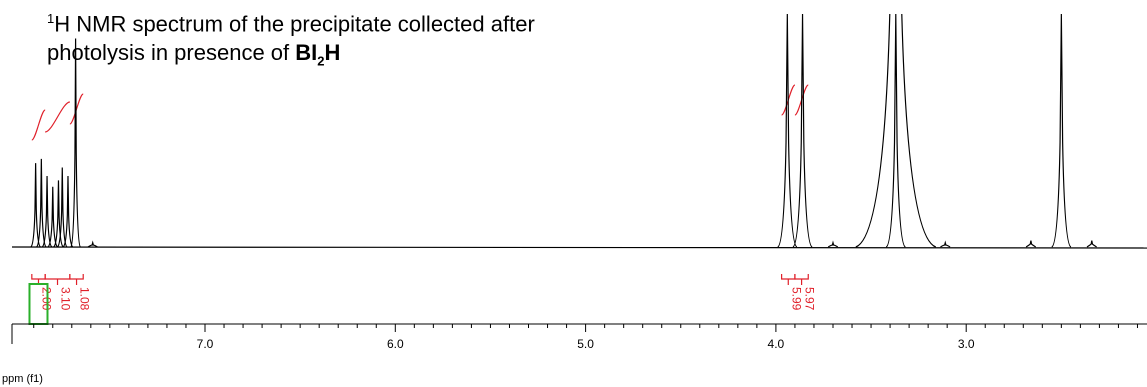 This screenshot has width=1147, height=387. What do you see at coordinates (574, 337) in the screenshot?
I see `x-axis-ticks: 7.0 6.0 5.0 4.0 3.0` at bounding box center [574, 337].